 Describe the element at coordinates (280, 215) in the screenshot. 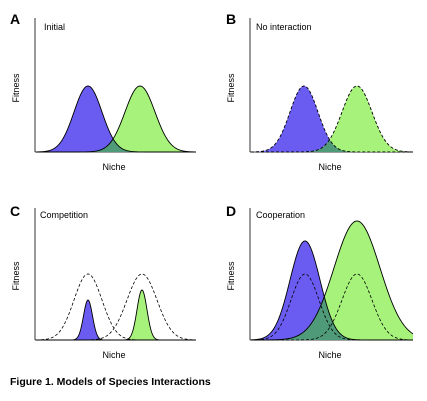

I see `panel-title: Cooperation` at that location.